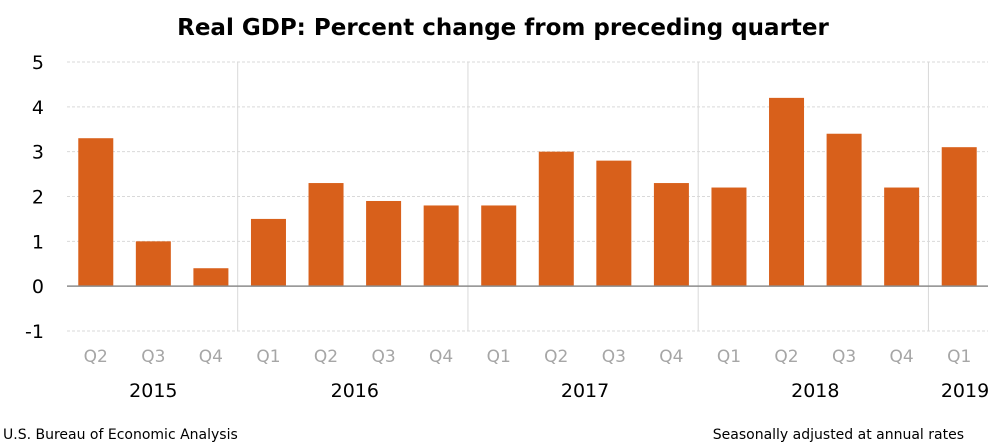 Image resolution: width=1007 pixels, height=444 pixels. I want to click on y-tick-label: 0, so click(38, 287).